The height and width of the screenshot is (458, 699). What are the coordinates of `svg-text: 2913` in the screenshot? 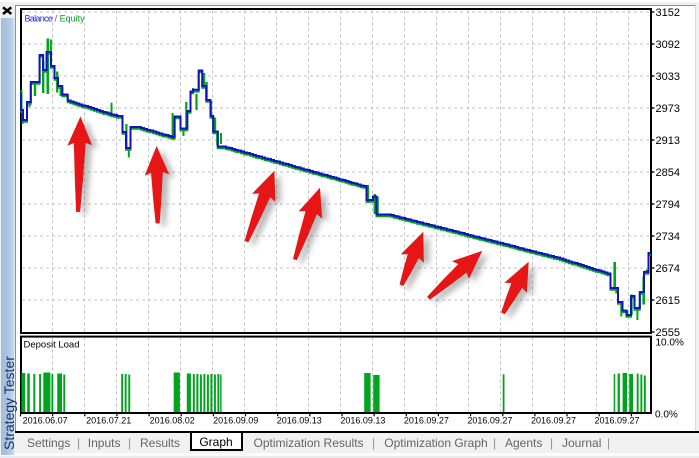 It's located at (668, 141).